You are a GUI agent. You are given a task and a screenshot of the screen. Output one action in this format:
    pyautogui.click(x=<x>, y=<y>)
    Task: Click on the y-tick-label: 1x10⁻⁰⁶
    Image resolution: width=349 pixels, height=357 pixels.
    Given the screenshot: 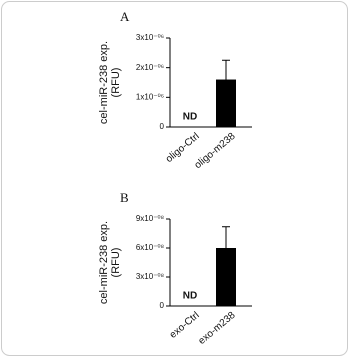 What is the action you would take?
    pyautogui.click(x=150, y=96)
    